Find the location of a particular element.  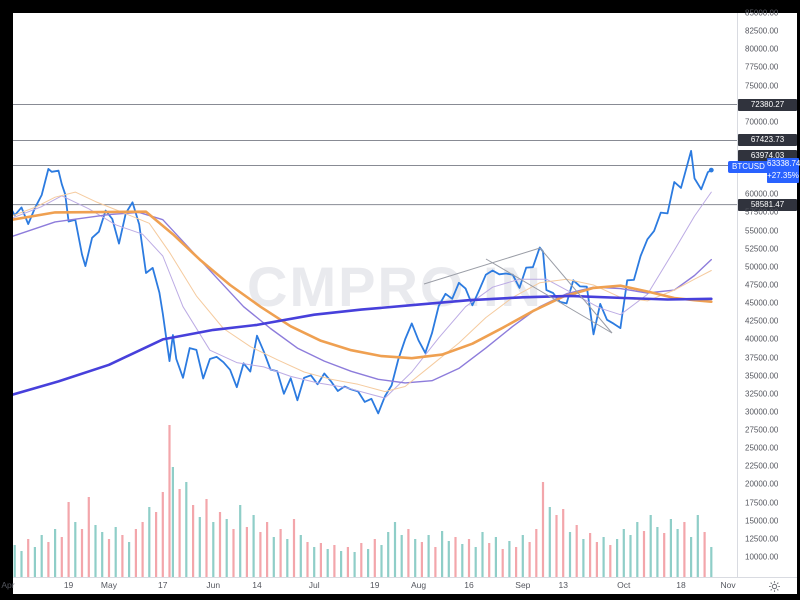

time-axis-border is located at coordinates (405, 577).